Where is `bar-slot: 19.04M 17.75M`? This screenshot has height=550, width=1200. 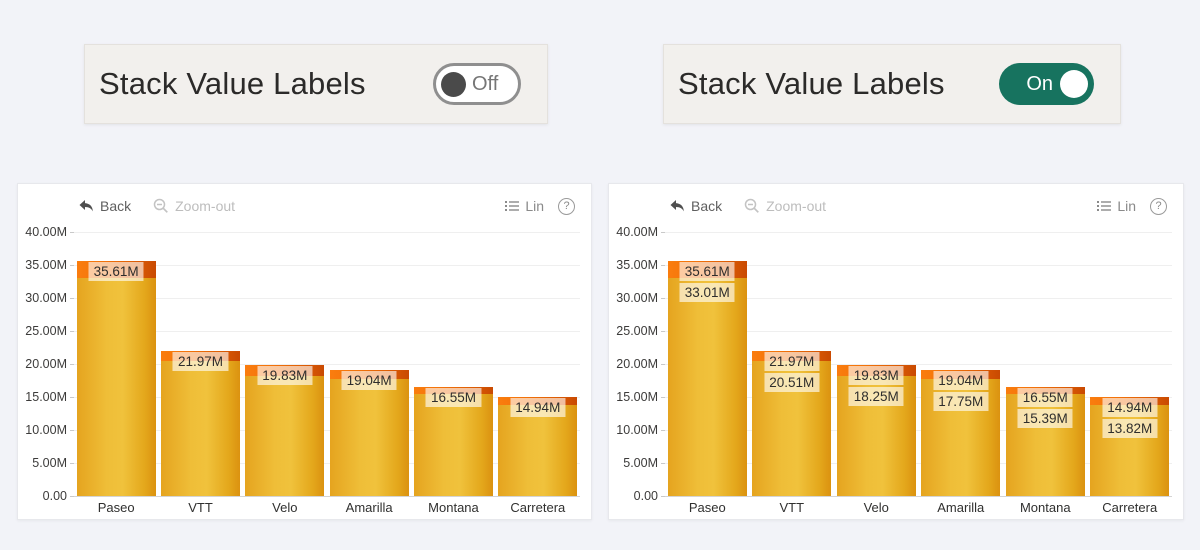
bar-slot: 19.04M 17.75M is located at coordinates (961, 364).